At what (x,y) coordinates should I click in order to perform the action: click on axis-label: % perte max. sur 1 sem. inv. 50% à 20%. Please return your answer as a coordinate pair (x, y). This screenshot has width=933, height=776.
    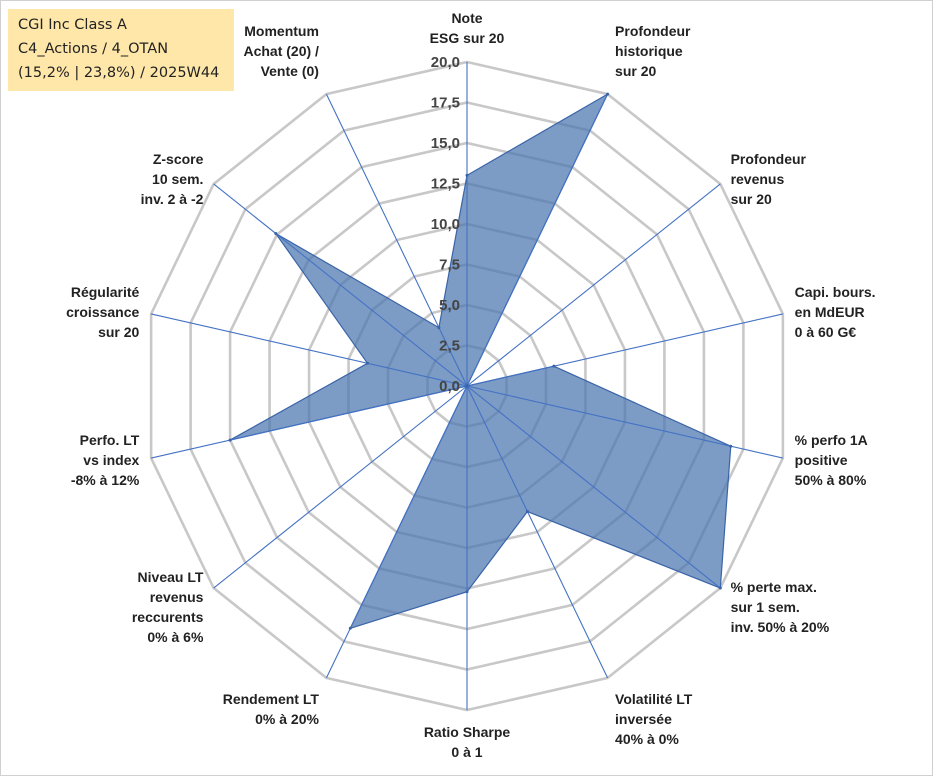
    Looking at the image, I should click on (780, 607).